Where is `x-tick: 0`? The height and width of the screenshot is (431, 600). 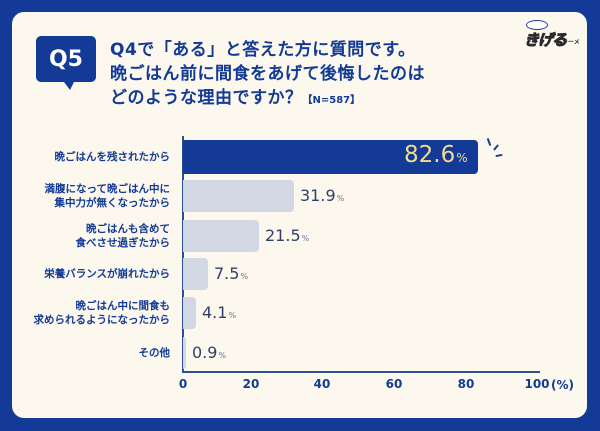 x-tick: 0 is located at coordinates (183, 384).